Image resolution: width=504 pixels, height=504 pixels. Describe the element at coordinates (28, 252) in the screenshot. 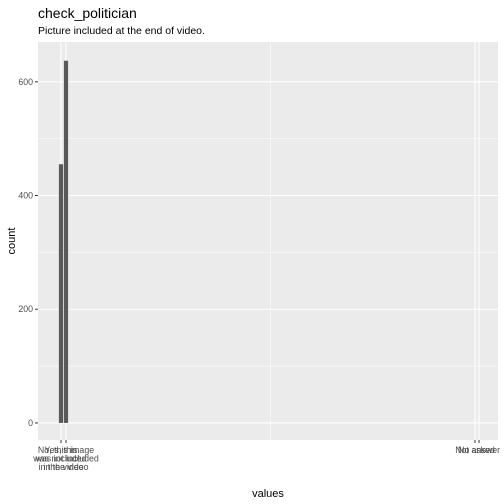

I see `y-axis-ticks: 0 200 400 600` at that location.